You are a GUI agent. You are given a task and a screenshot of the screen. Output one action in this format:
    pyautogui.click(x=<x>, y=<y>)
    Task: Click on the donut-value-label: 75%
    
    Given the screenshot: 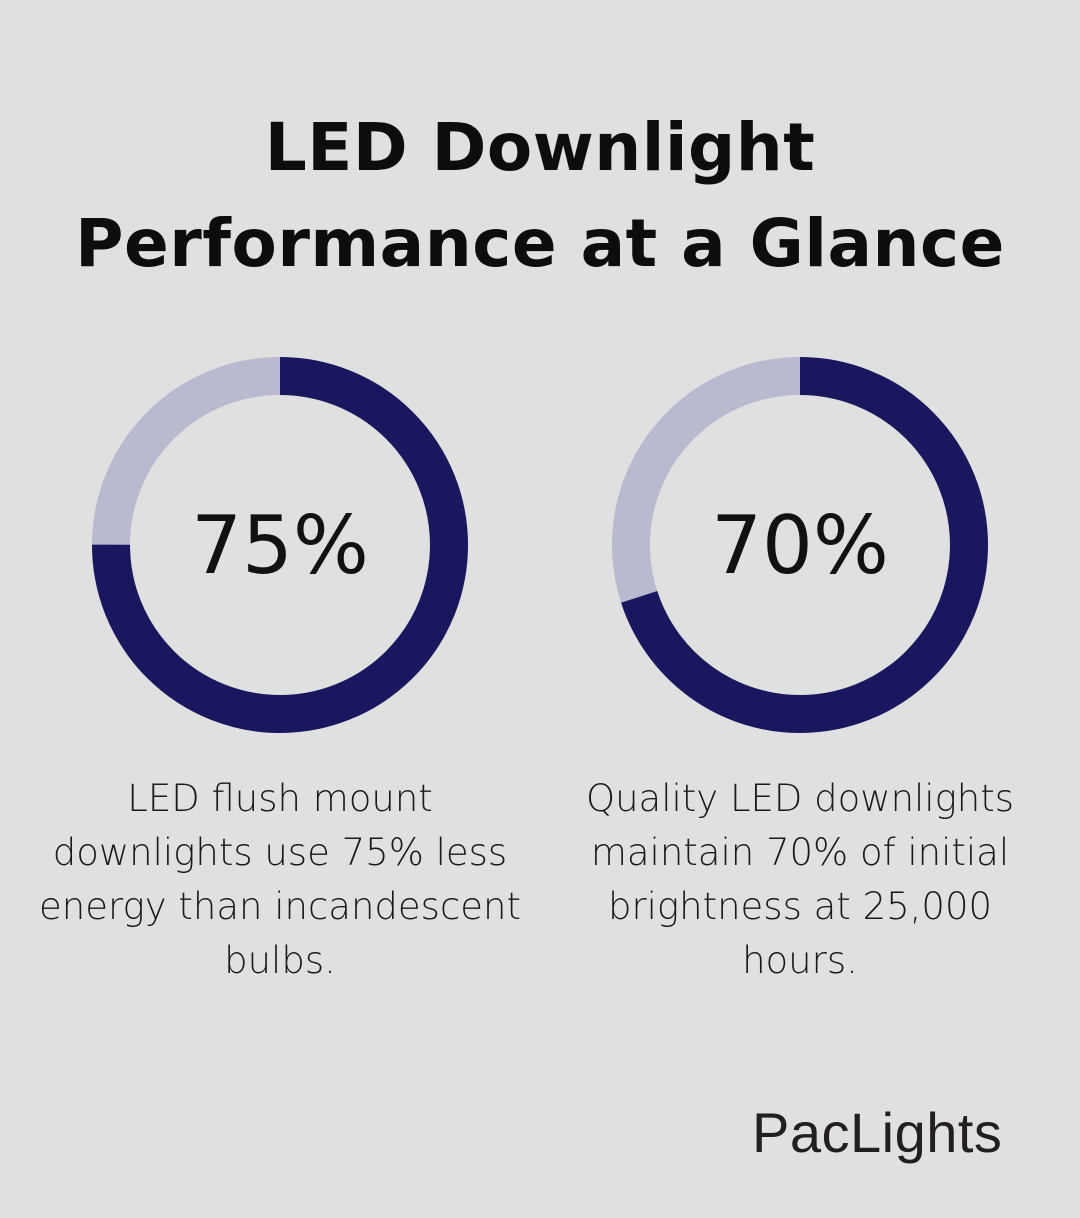 What is the action you would take?
    pyautogui.click(x=280, y=545)
    